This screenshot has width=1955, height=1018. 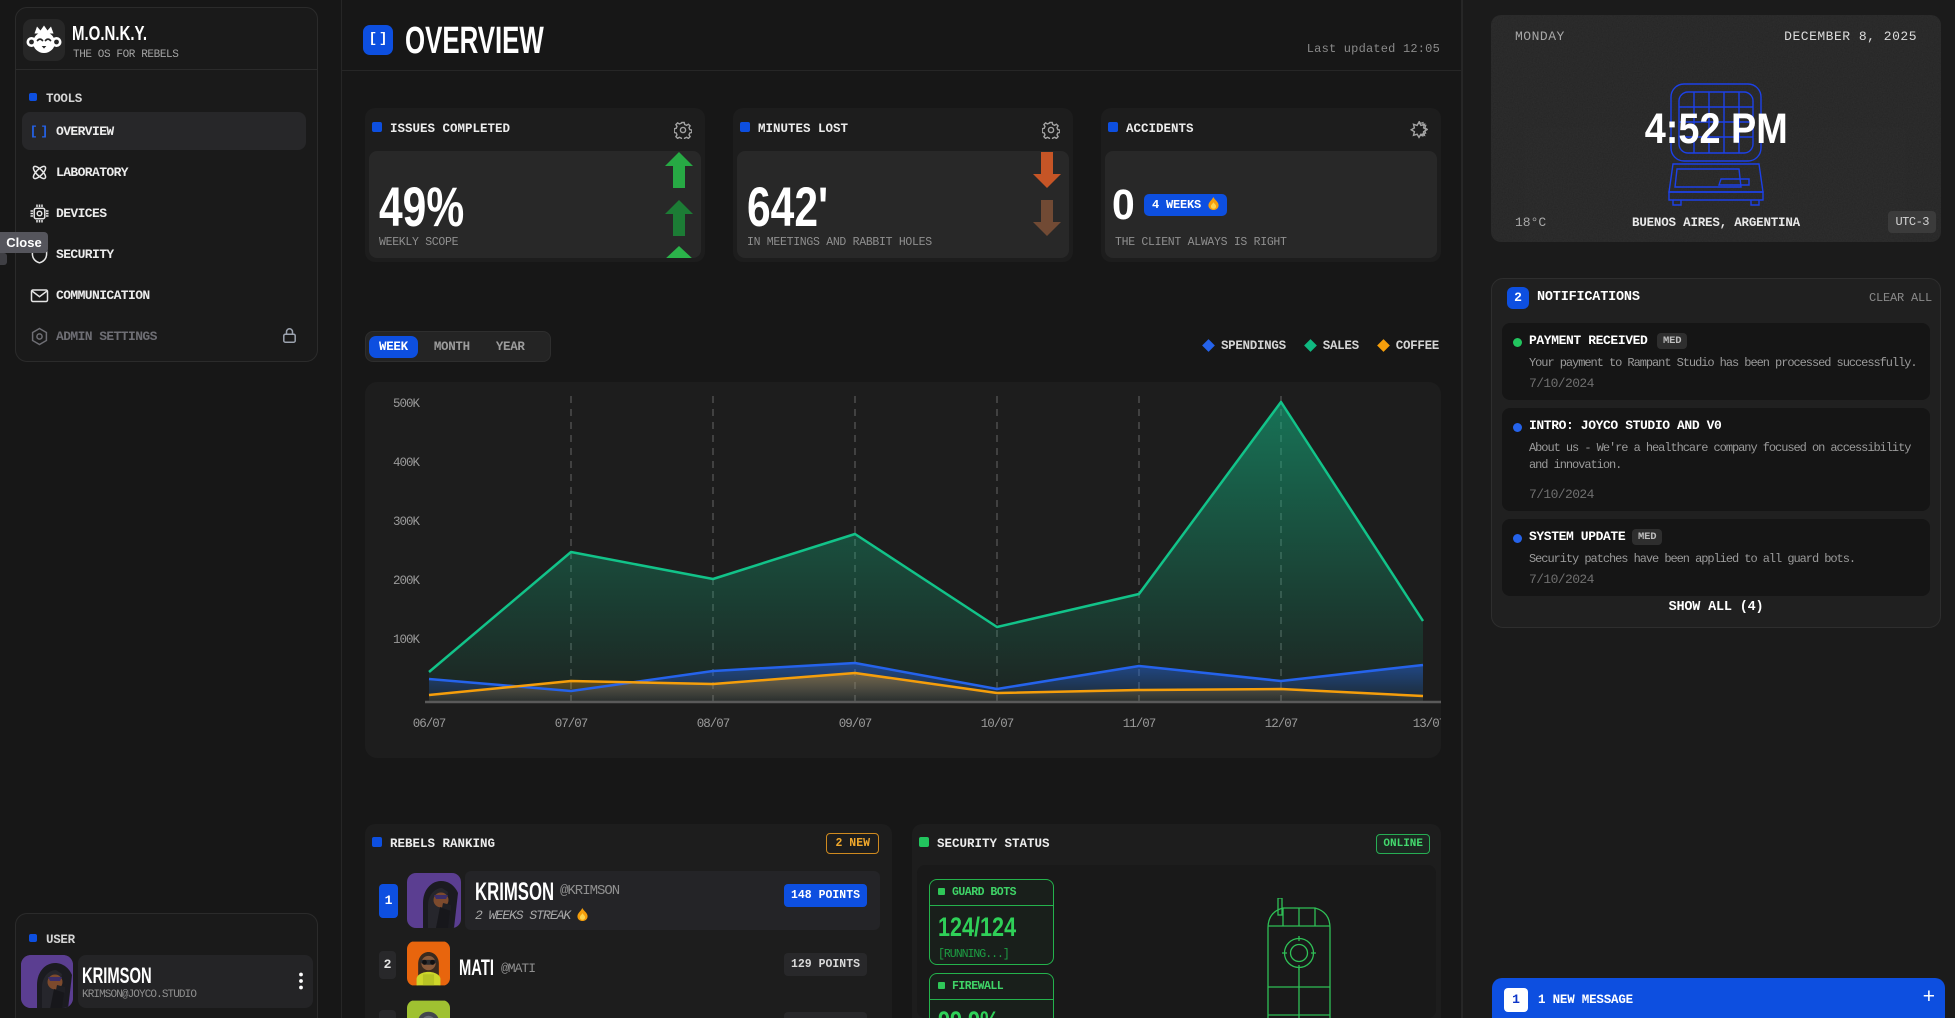 I want to click on svg-text: 06/07, so click(x=429, y=724).